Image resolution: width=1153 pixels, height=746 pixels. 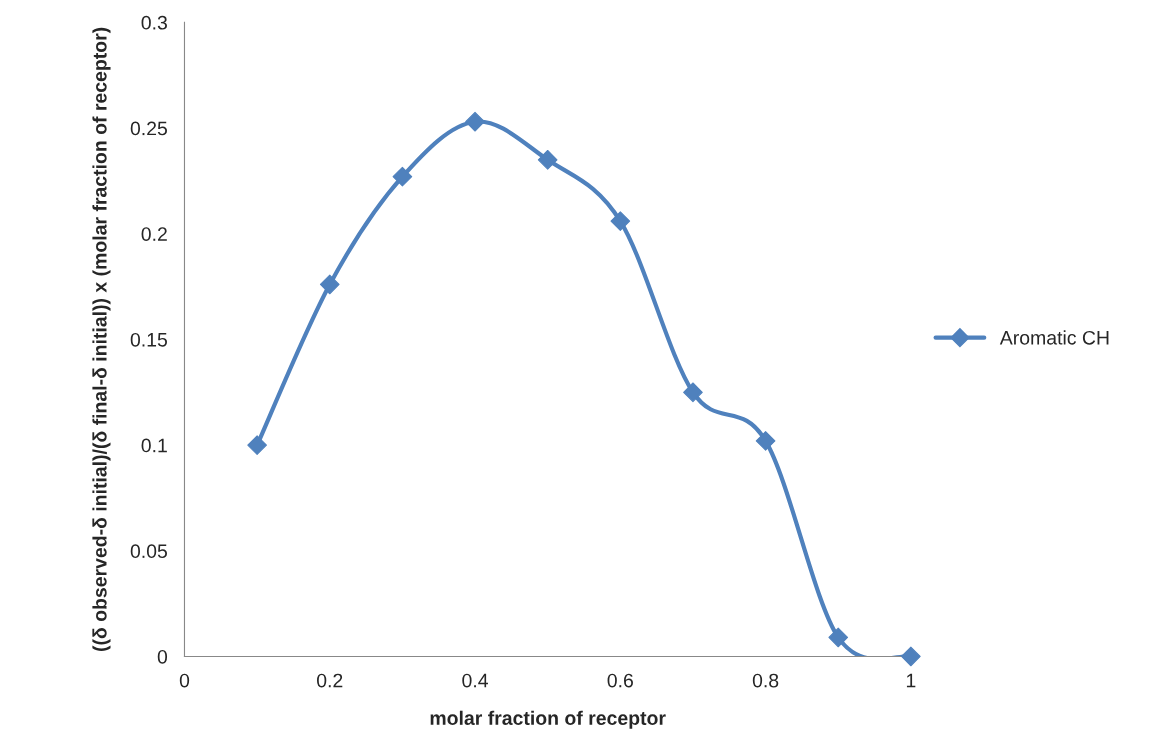 What do you see at coordinates (101, 339) in the screenshot?
I see `y-axis-title: ((δ observed-δ initial)/(δ final-δ initial)) x (molar fraction of receptor)` at bounding box center [101, 339].